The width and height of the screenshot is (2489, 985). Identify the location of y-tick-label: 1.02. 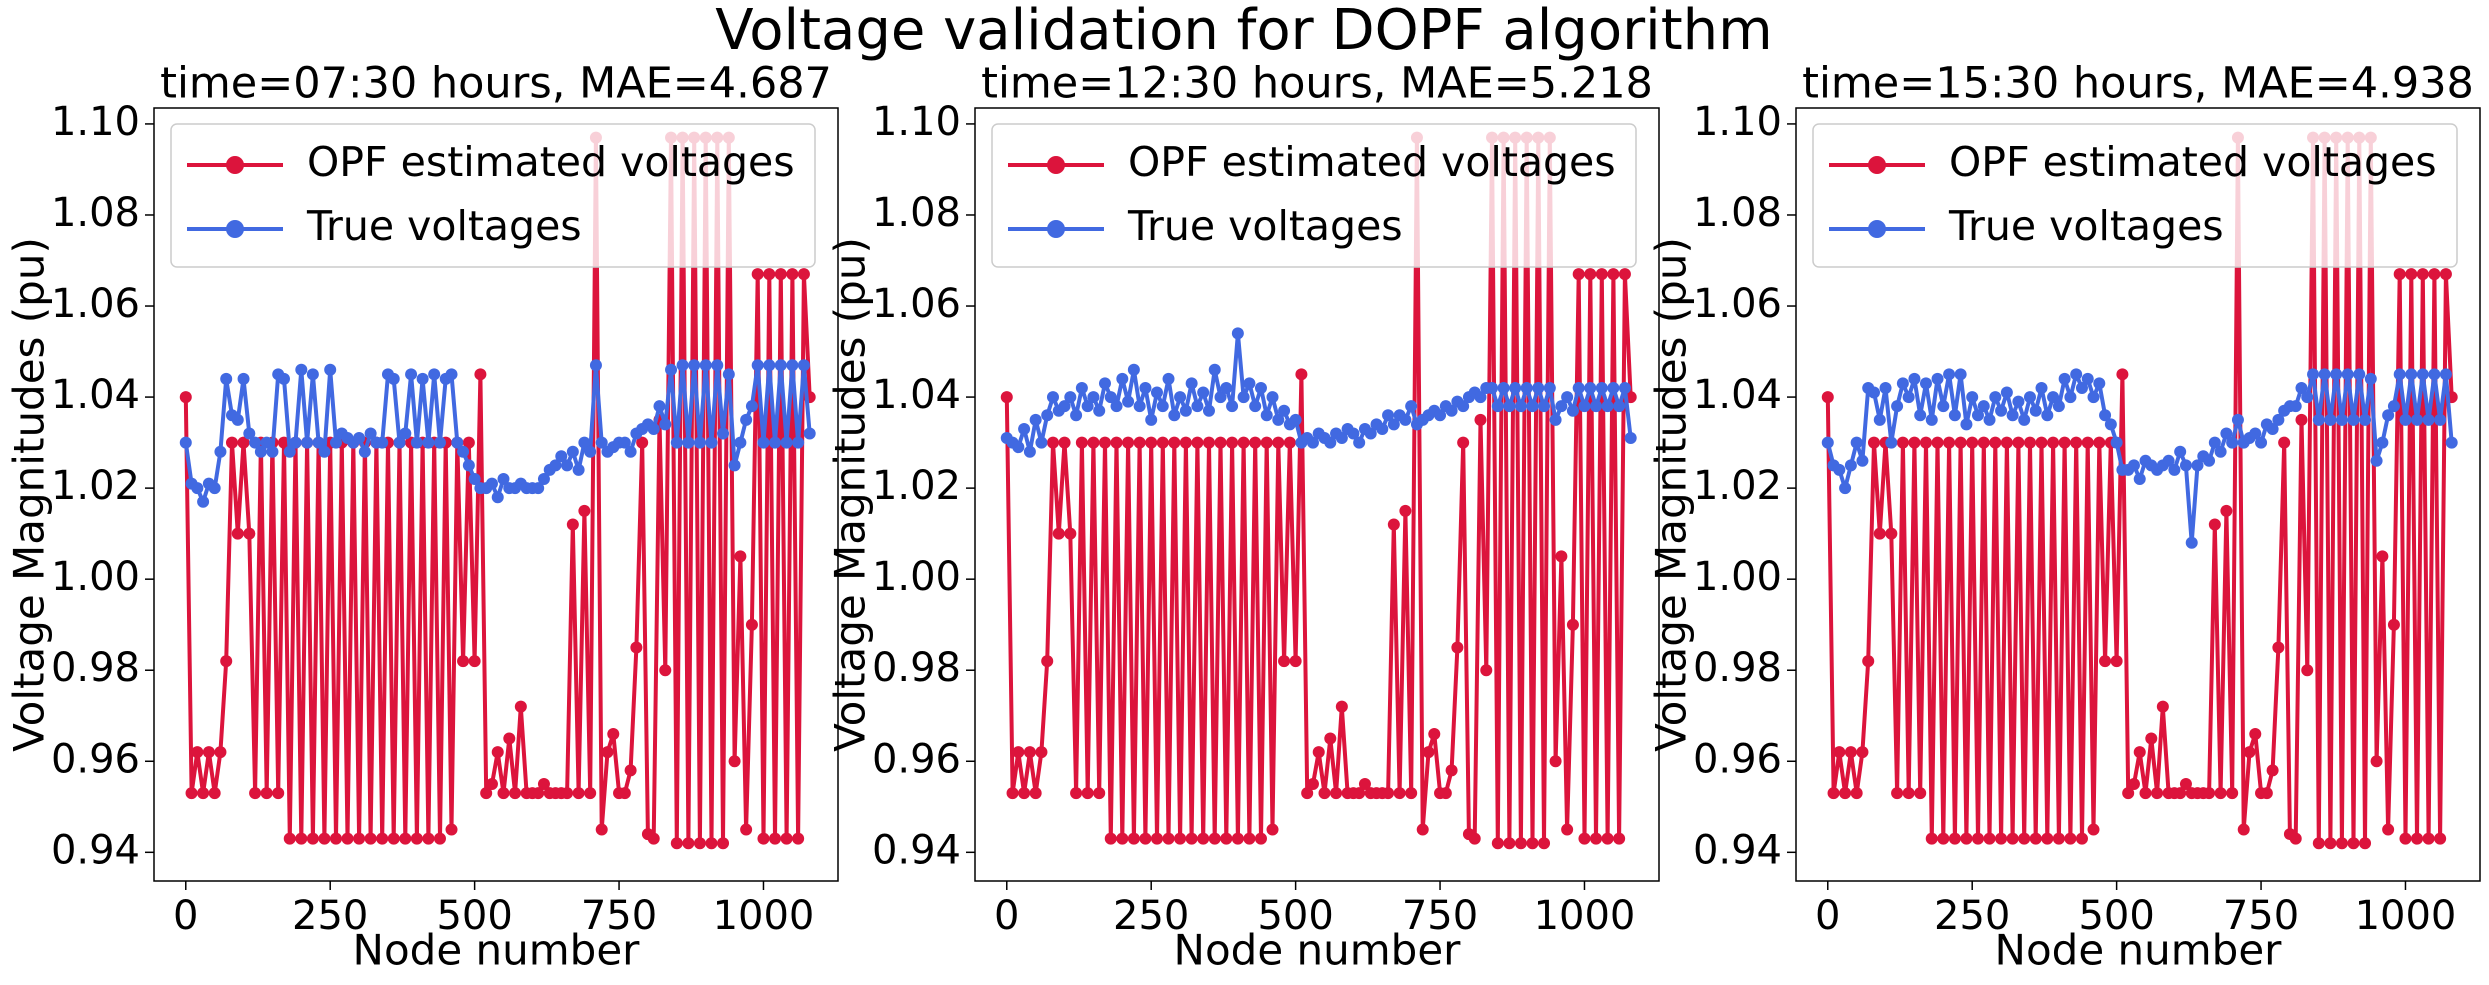
(916, 486).